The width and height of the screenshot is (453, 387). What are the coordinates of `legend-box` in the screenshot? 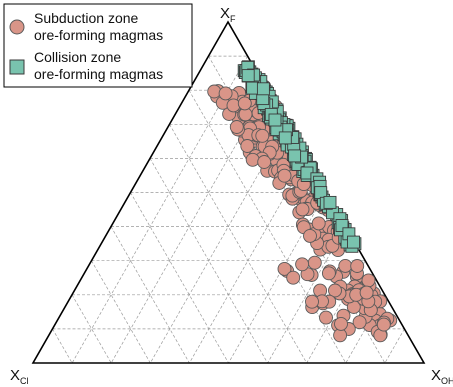 It's located at (98, 45).